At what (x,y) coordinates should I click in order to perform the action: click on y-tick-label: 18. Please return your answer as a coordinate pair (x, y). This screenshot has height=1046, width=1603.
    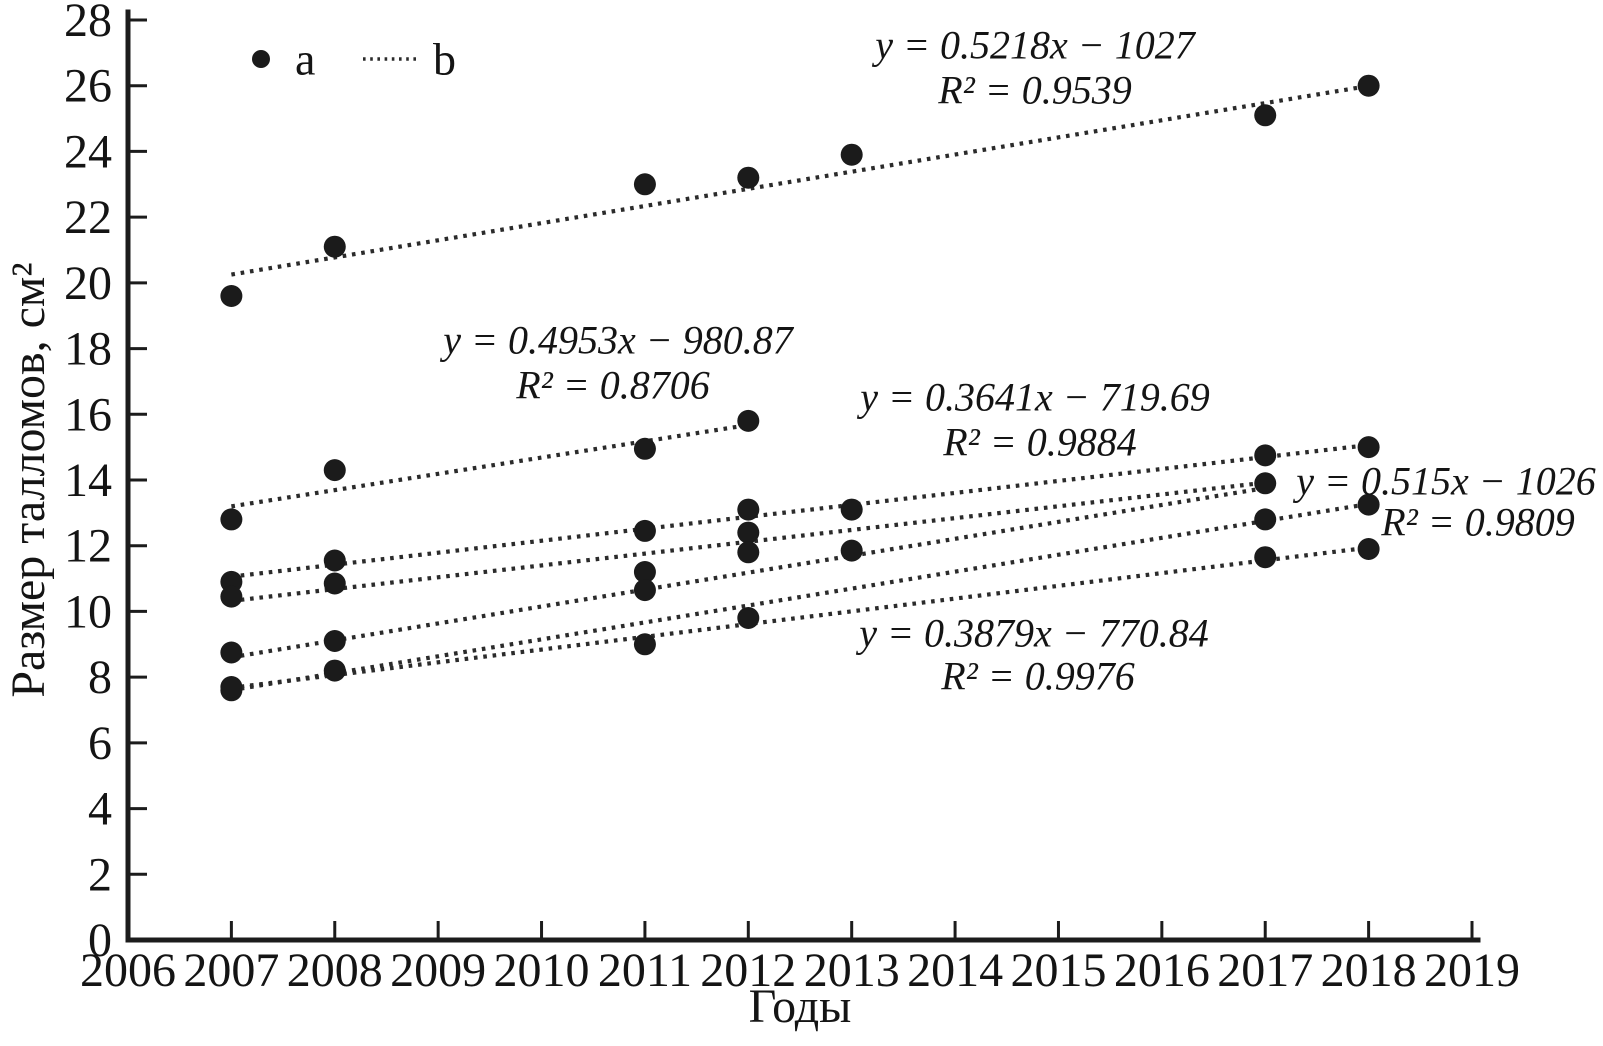
    Looking at the image, I should click on (88, 349).